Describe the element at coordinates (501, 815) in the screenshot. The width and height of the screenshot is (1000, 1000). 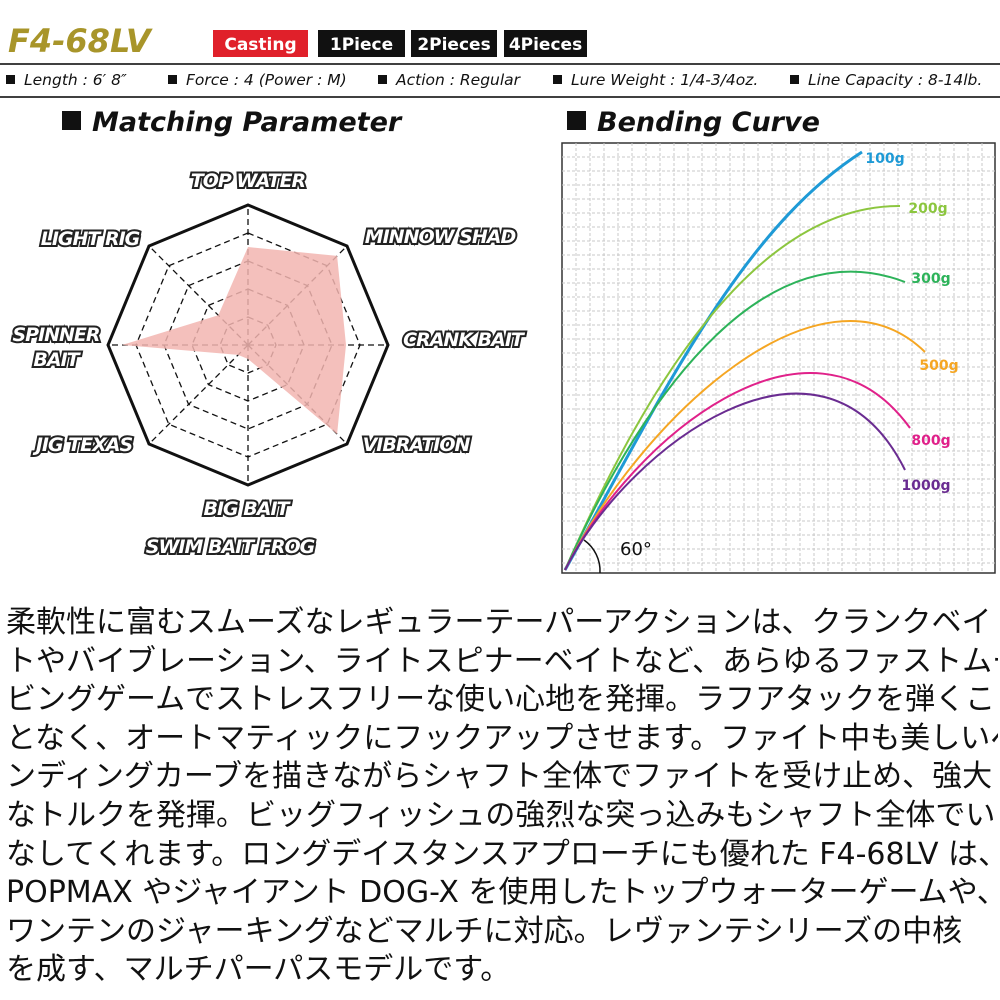
I see `text-line: なトルクを発揮。ビッグフィッシュの強烈な突っ込みもシャフト全体でい` at that location.